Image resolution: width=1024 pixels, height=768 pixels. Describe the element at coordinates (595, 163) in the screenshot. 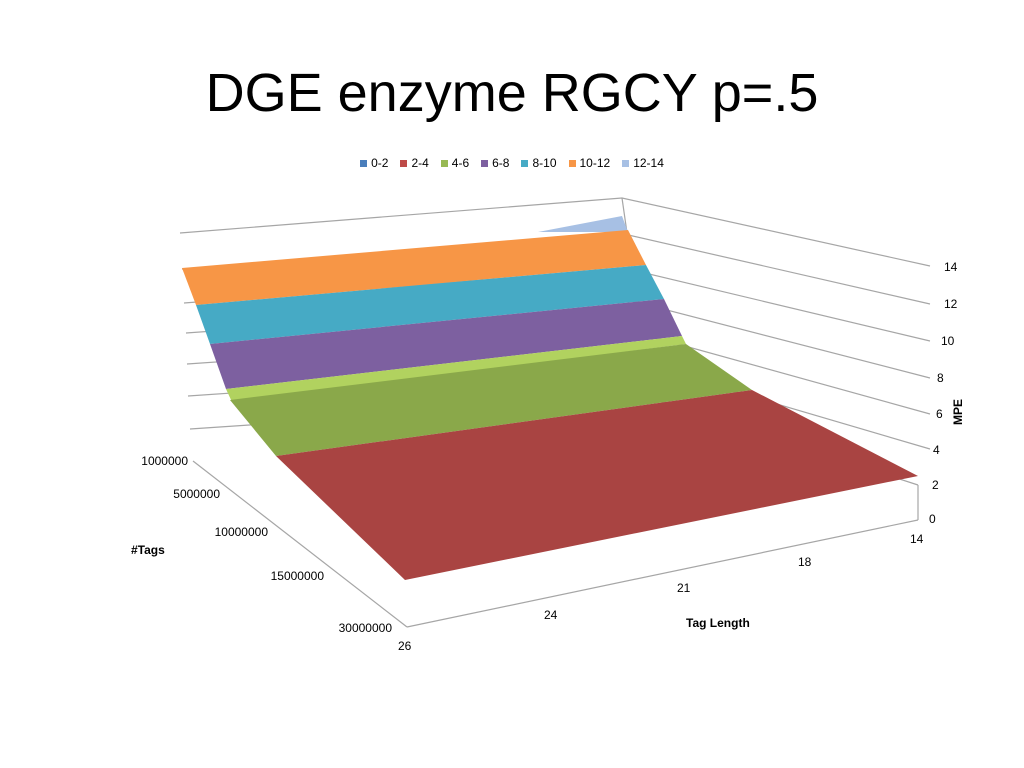

I see `legend-label: 10-12` at that location.